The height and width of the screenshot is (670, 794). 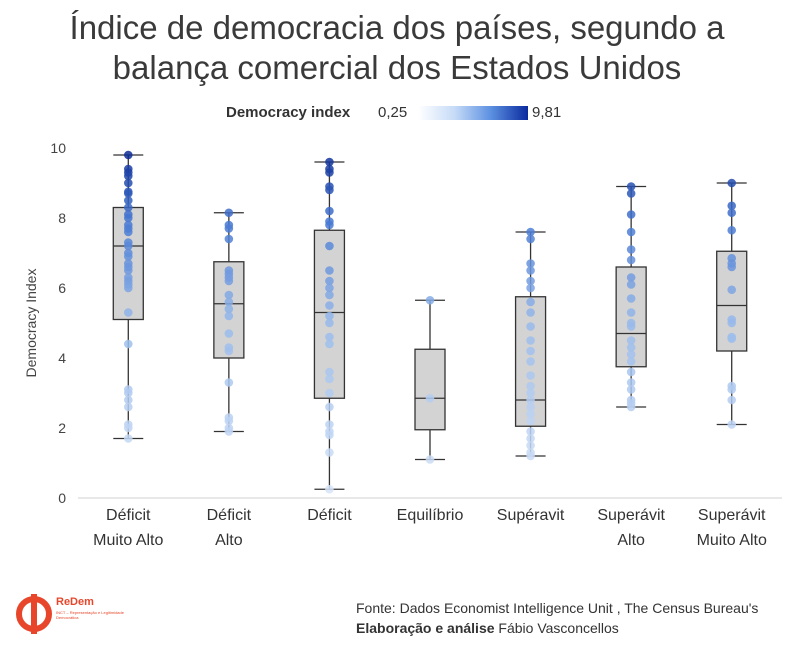 I want to click on source-credit-author: Fábio Vasconcellos, so click(x=556, y=628).